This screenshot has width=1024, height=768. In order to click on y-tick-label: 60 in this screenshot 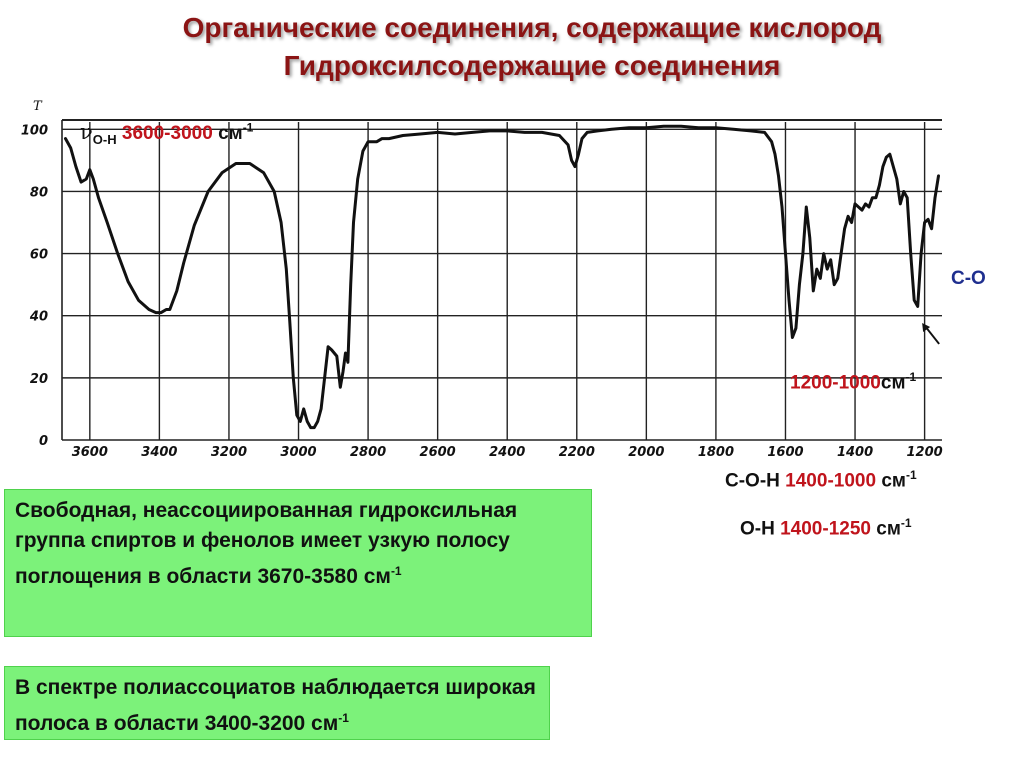, I will do `click(39, 255)`.